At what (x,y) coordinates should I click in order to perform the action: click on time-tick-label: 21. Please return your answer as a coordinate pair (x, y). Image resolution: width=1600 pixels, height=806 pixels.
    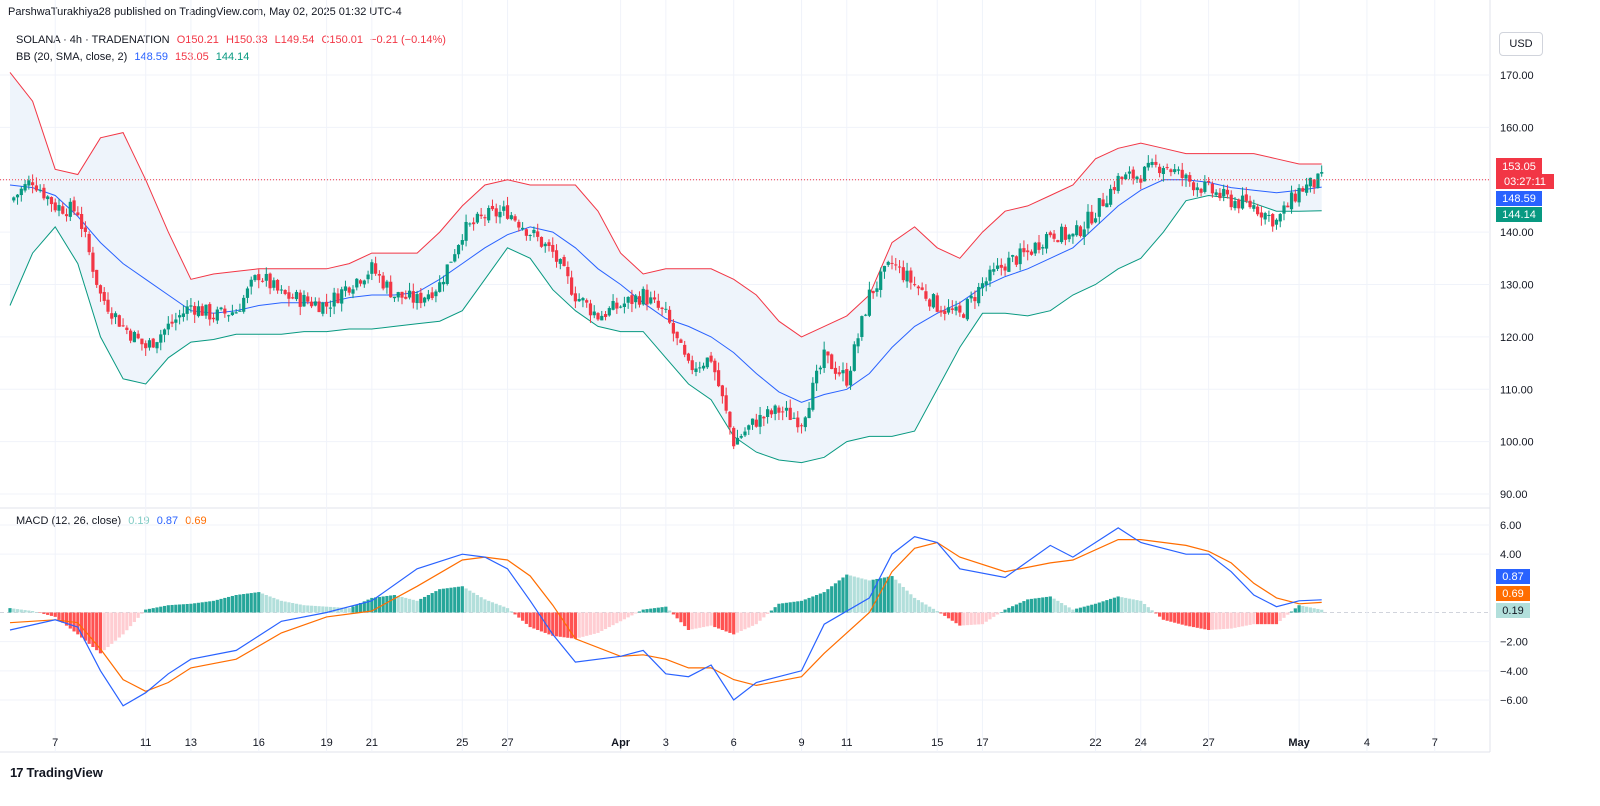
    Looking at the image, I should click on (372, 743).